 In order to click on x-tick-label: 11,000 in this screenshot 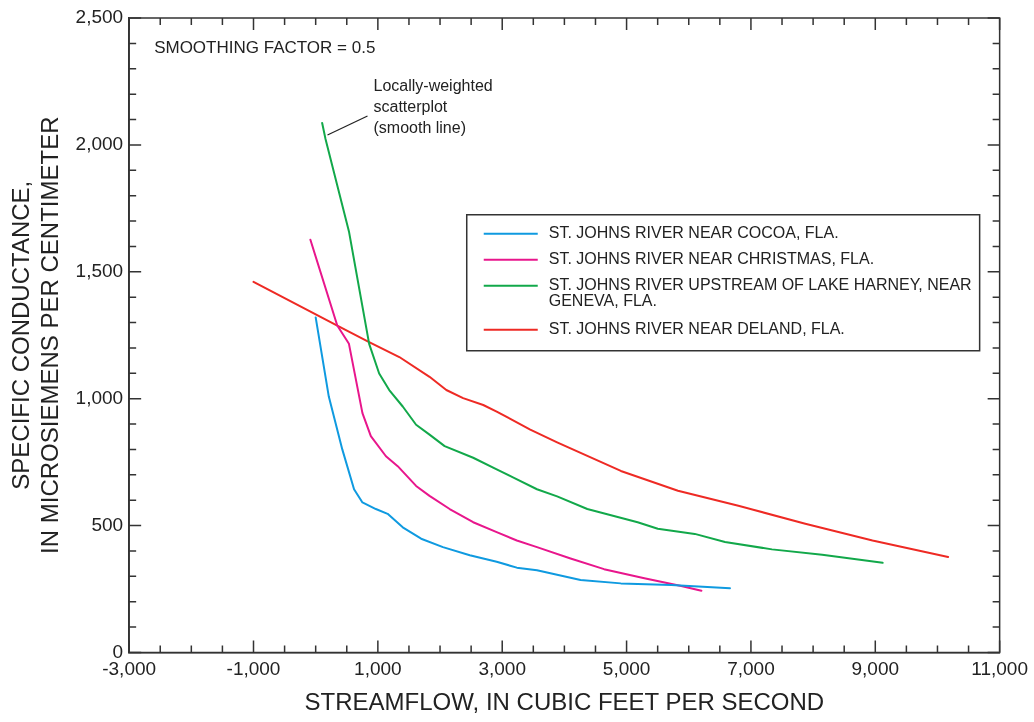, I will do `click(999, 669)`.